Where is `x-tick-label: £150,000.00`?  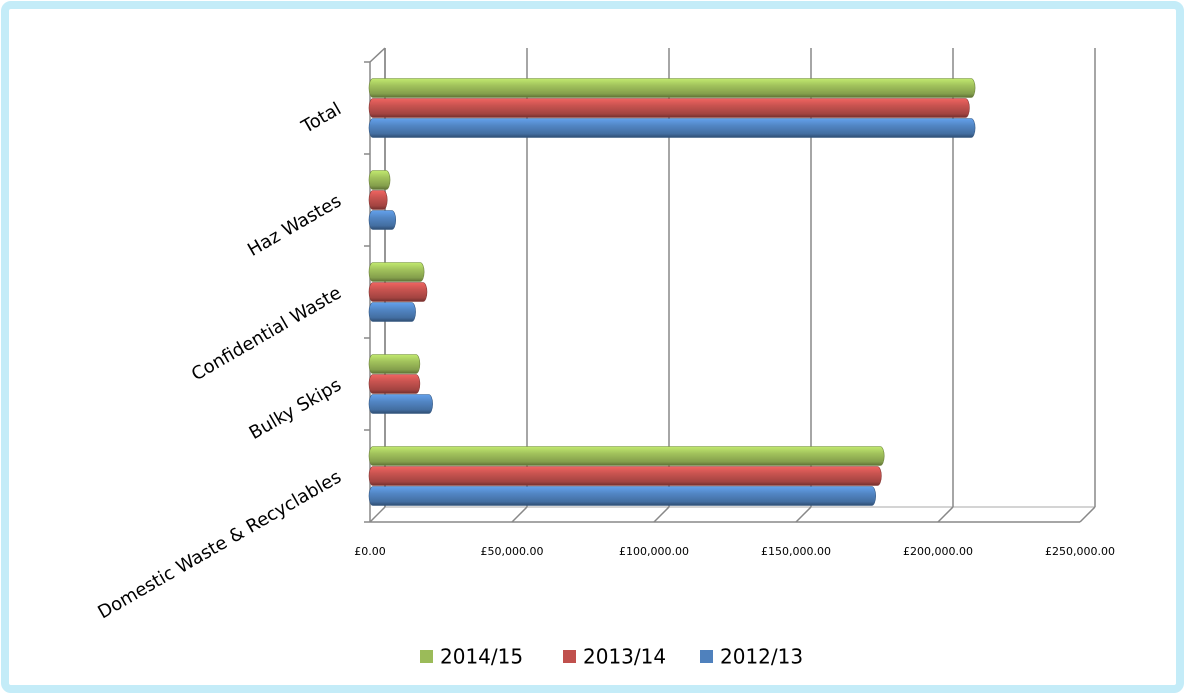
x-tick-label: £150,000.00 is located at coordinates (796, 551).